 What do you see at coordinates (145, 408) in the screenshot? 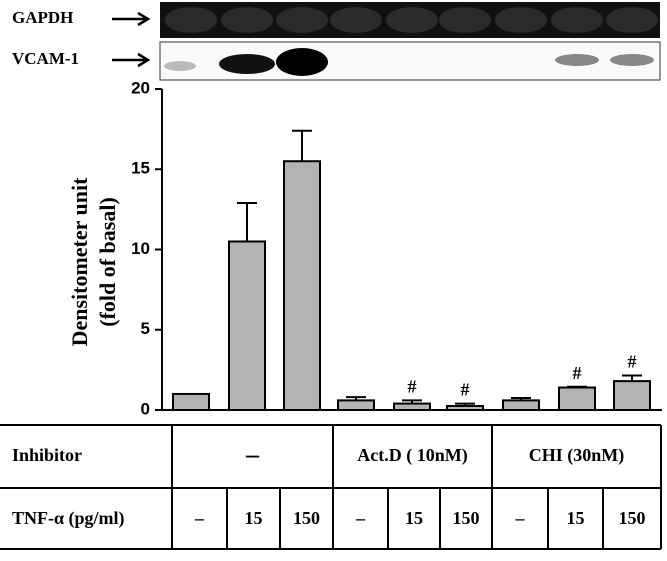
I see `y-tick-label: 0` at bounding box center [145, 408].